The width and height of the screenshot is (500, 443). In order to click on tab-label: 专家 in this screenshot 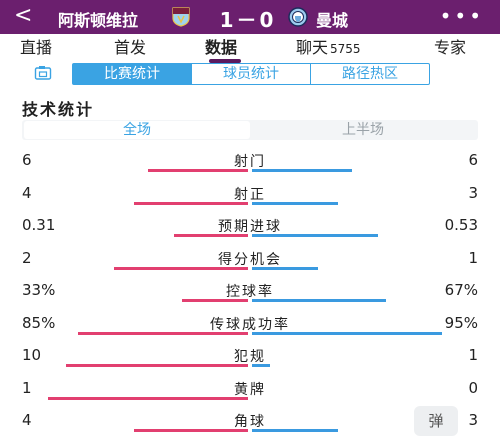, I will do `click(450, 47)`.